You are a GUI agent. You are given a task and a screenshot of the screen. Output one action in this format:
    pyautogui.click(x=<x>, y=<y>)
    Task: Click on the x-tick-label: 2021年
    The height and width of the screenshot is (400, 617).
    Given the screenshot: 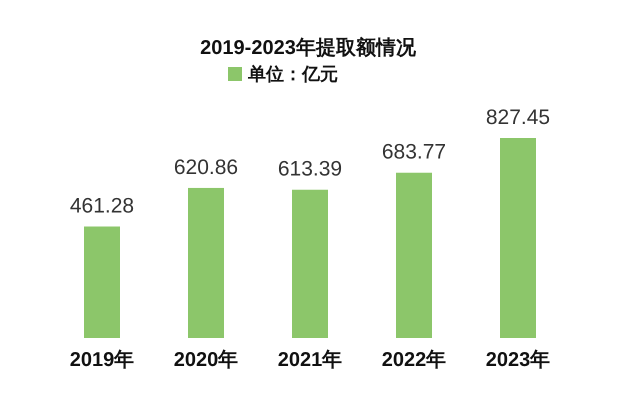 What is the action you would take?
    pyautogui.click(x=310, y=360)
    